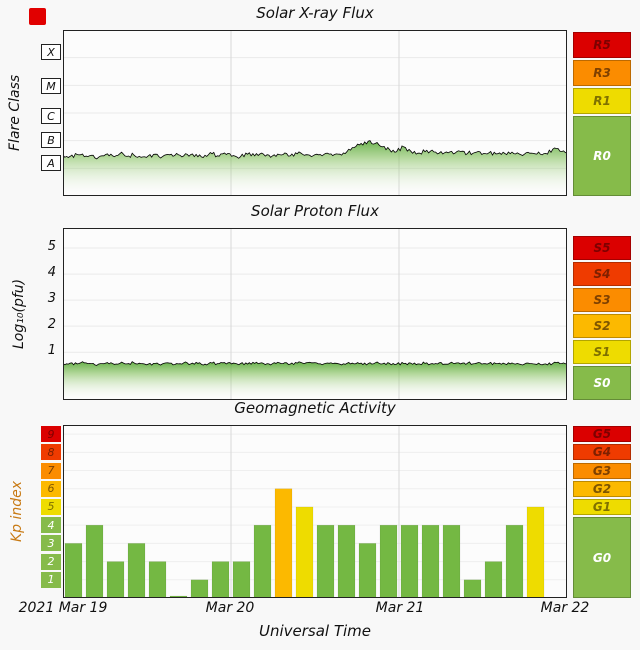 The height and width of the screenshot is (650, 640). Describe the element at coordinates (602, 300) in the screenshot. I see `scale-box-S3: S3` at that location.